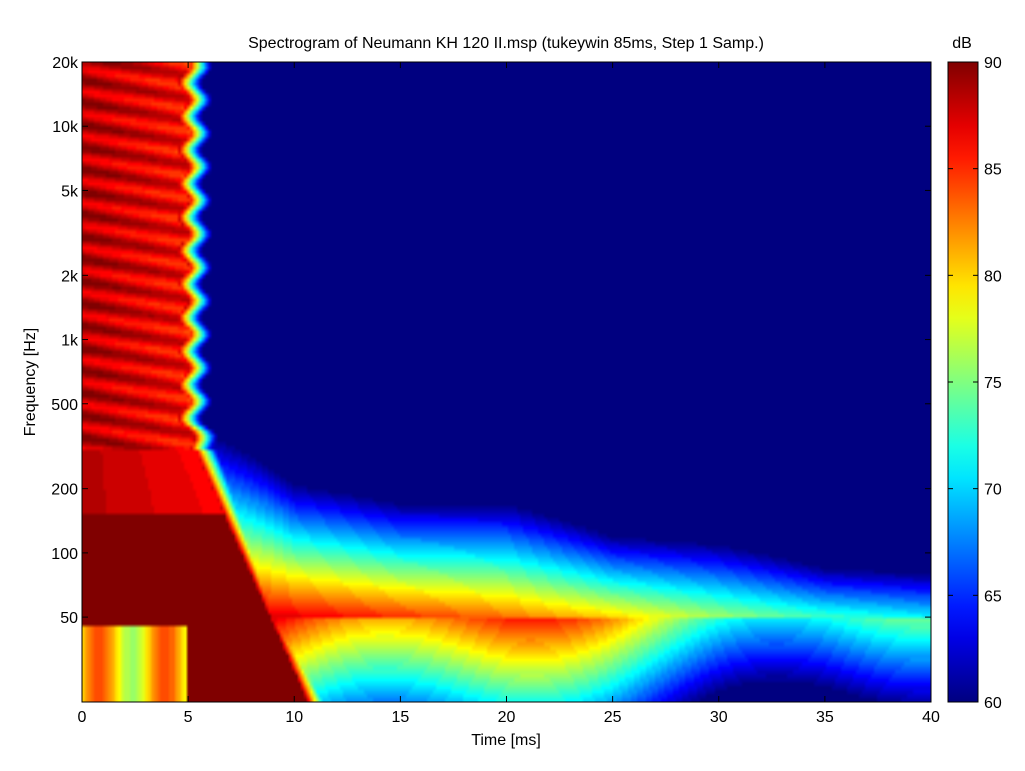 The image size is (1025, 771). Describe the element at coordinates (188, 717) in the screenshot. I see `x-tick-label: 5` at that location.